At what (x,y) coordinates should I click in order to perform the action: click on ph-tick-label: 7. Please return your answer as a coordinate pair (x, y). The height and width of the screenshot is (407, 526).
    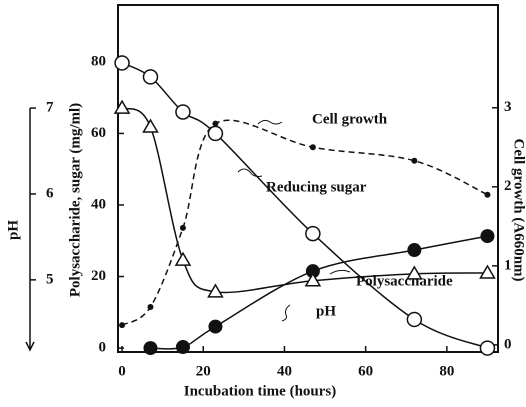
    Looking at the image, I should click on (50, 108).